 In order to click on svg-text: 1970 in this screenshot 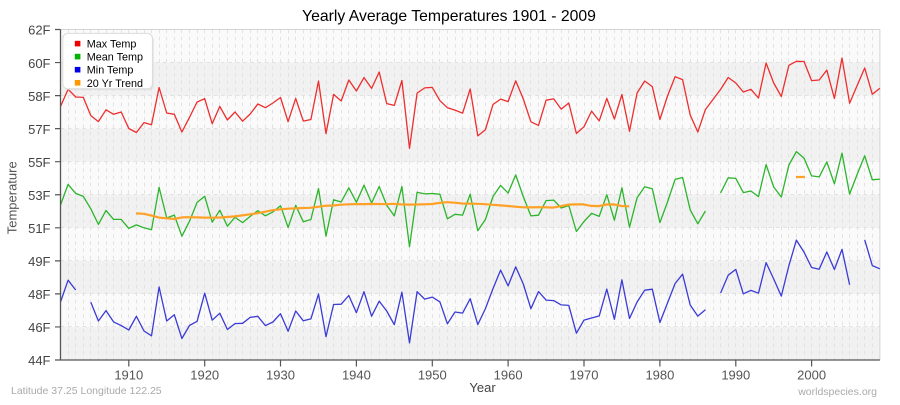, I will do `click(584, 375)`.